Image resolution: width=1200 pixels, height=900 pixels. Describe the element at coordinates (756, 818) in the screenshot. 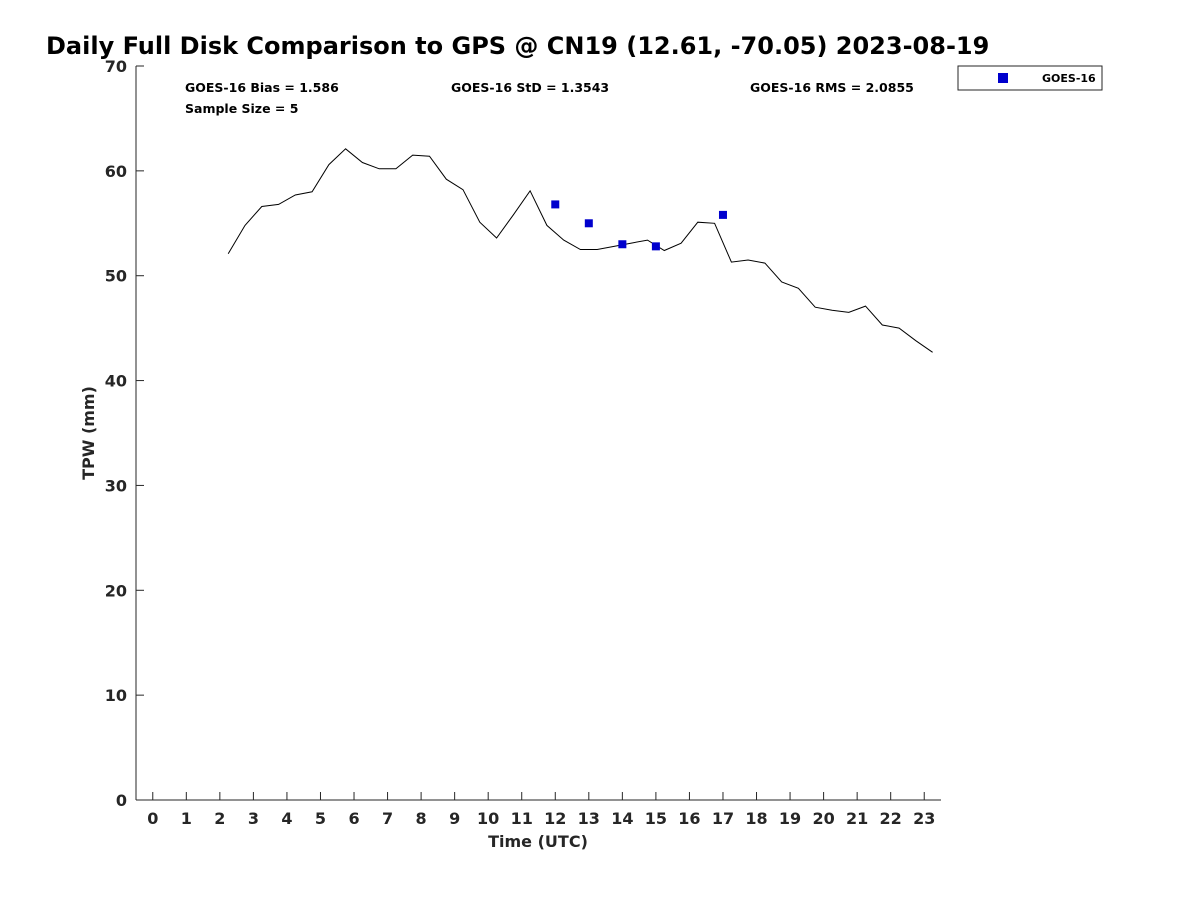

I see `x-tick-label: 18` at that location.